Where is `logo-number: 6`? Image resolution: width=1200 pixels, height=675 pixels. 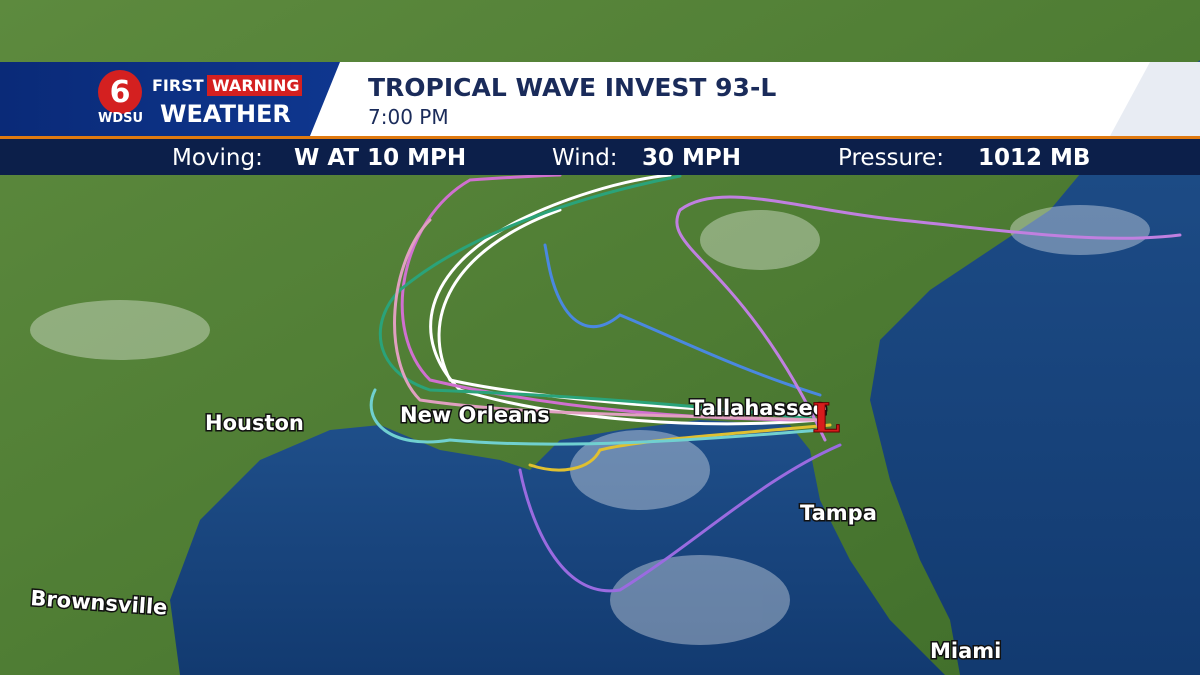
logo-number: 6 is located at coordinates (120, 92).